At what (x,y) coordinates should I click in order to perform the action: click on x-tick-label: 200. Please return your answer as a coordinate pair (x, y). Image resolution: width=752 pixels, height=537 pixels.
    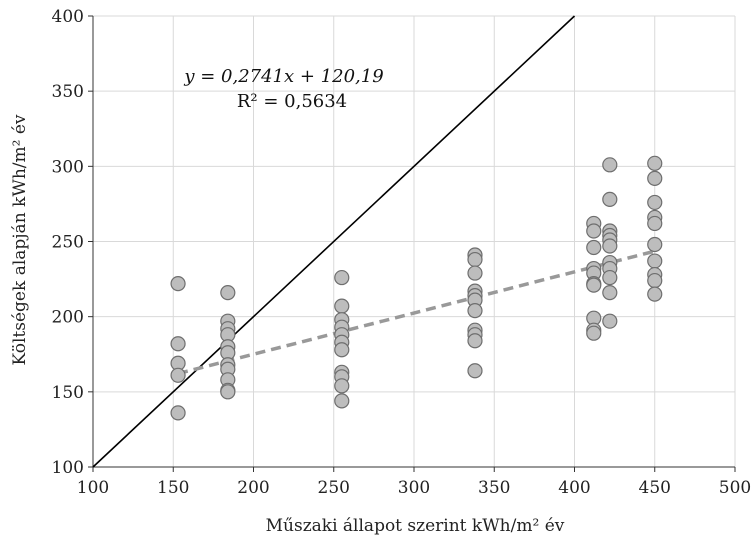
    Looking at the image, I should click on (253, 488).